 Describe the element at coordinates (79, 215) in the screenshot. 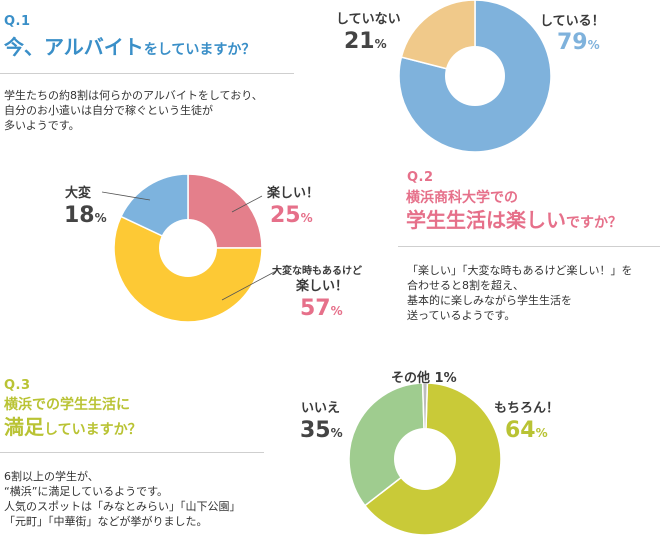

I see `pct-tough-value: 18` at that location.